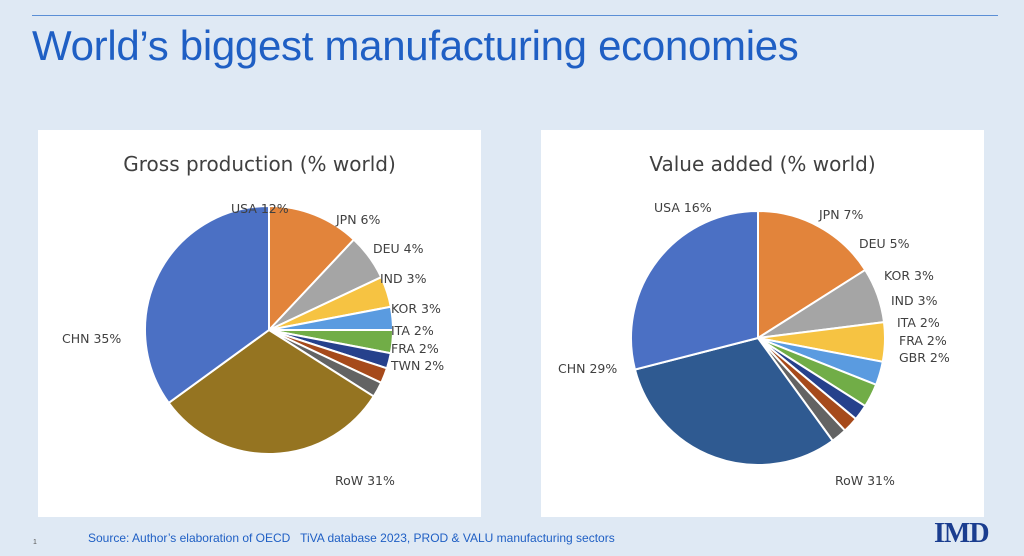 Image resolution: width=1024 pixels, height=556 pixels. I want to click on slice-label-deu: DEU 4%, so click(398, 248).